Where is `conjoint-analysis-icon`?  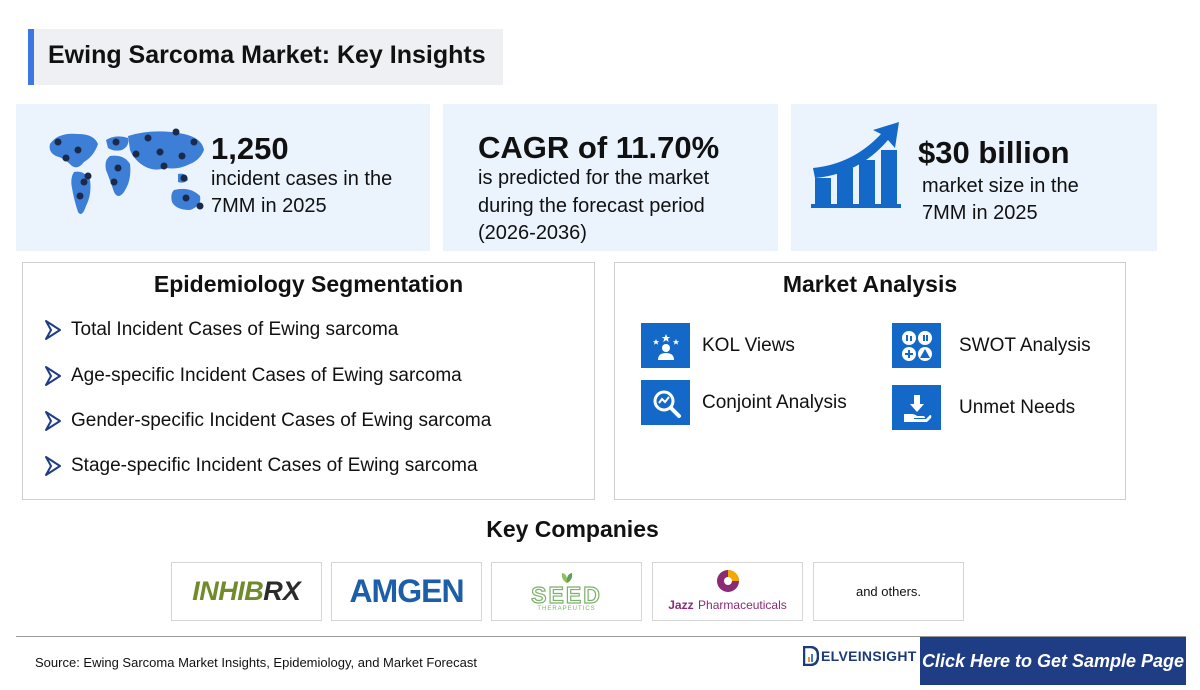
conjoint-analysis-icon is located at coordinates (665, 402).